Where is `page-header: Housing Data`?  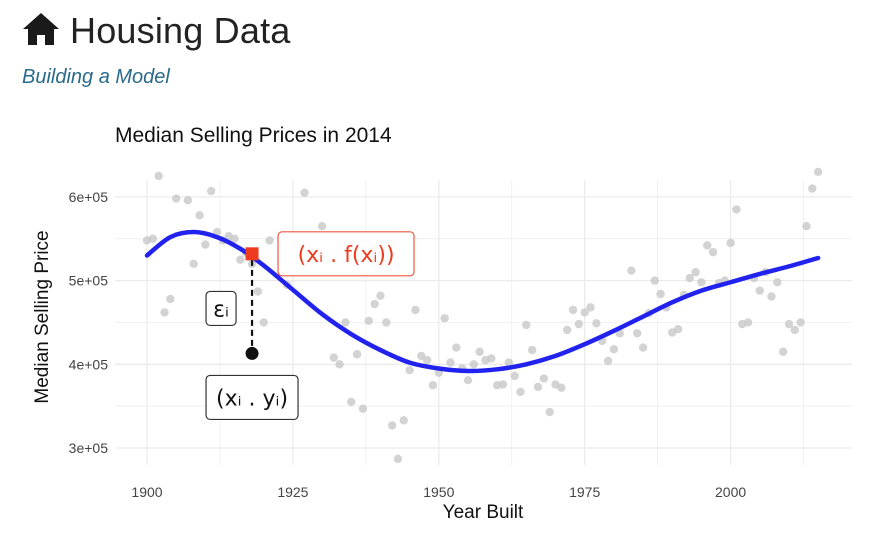
page-header: Housing Data is located at coordinates (156, 31).